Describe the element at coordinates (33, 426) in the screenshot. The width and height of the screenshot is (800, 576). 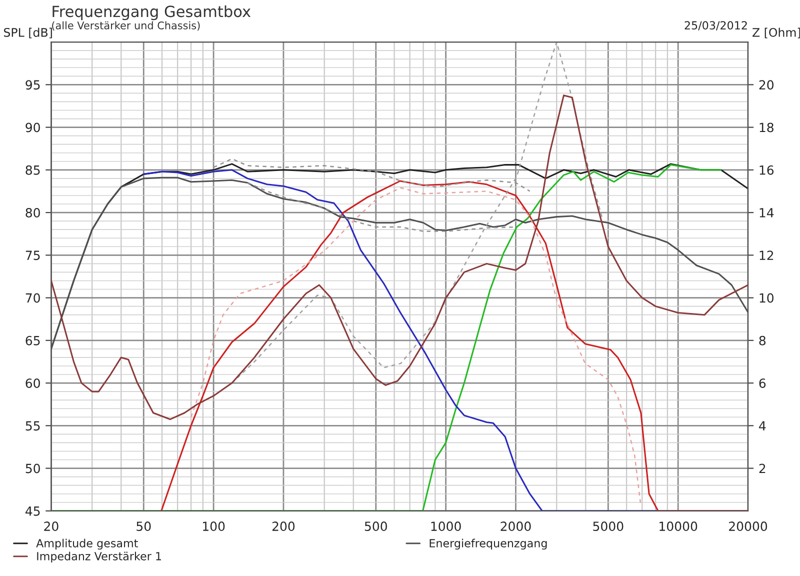
I see `y-tick-label: 55` at that location.